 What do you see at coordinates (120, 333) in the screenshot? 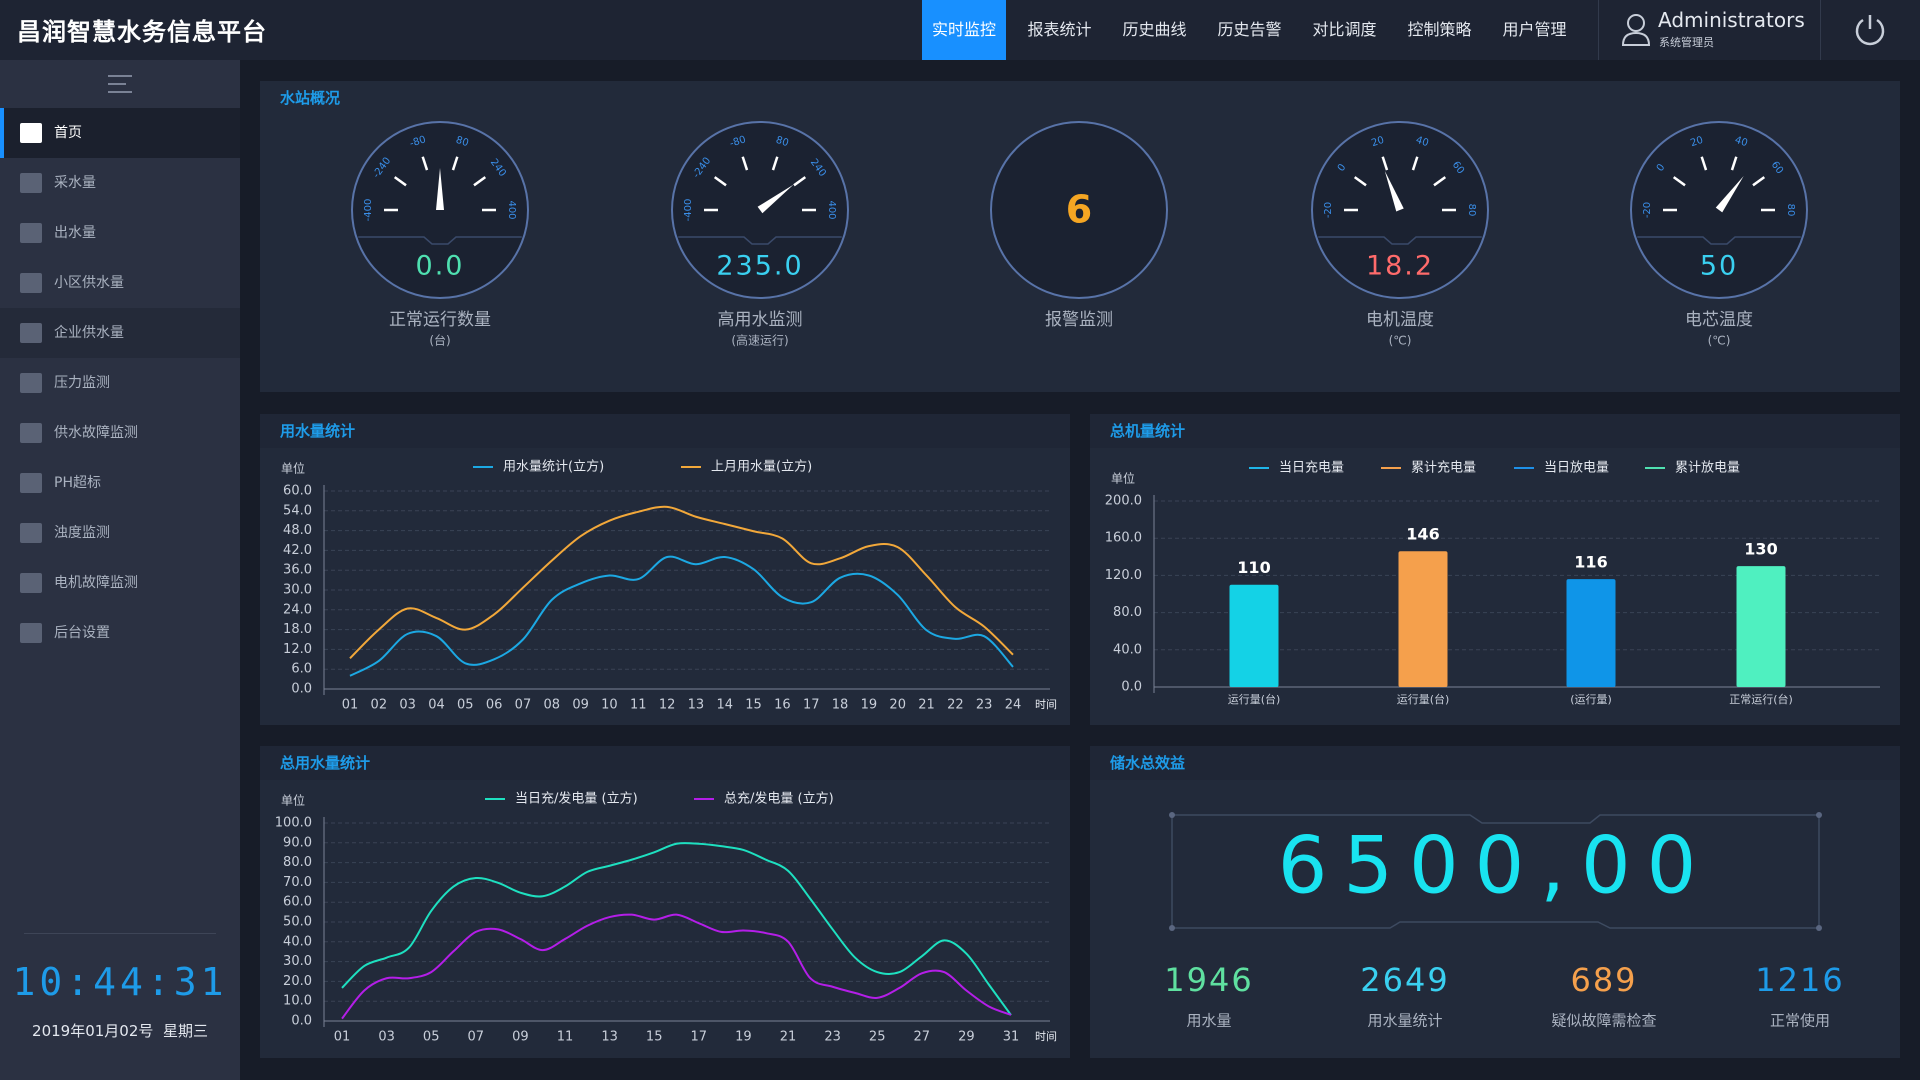
I see `menu-item: 企业供水量` at bounding box center [120, 333].